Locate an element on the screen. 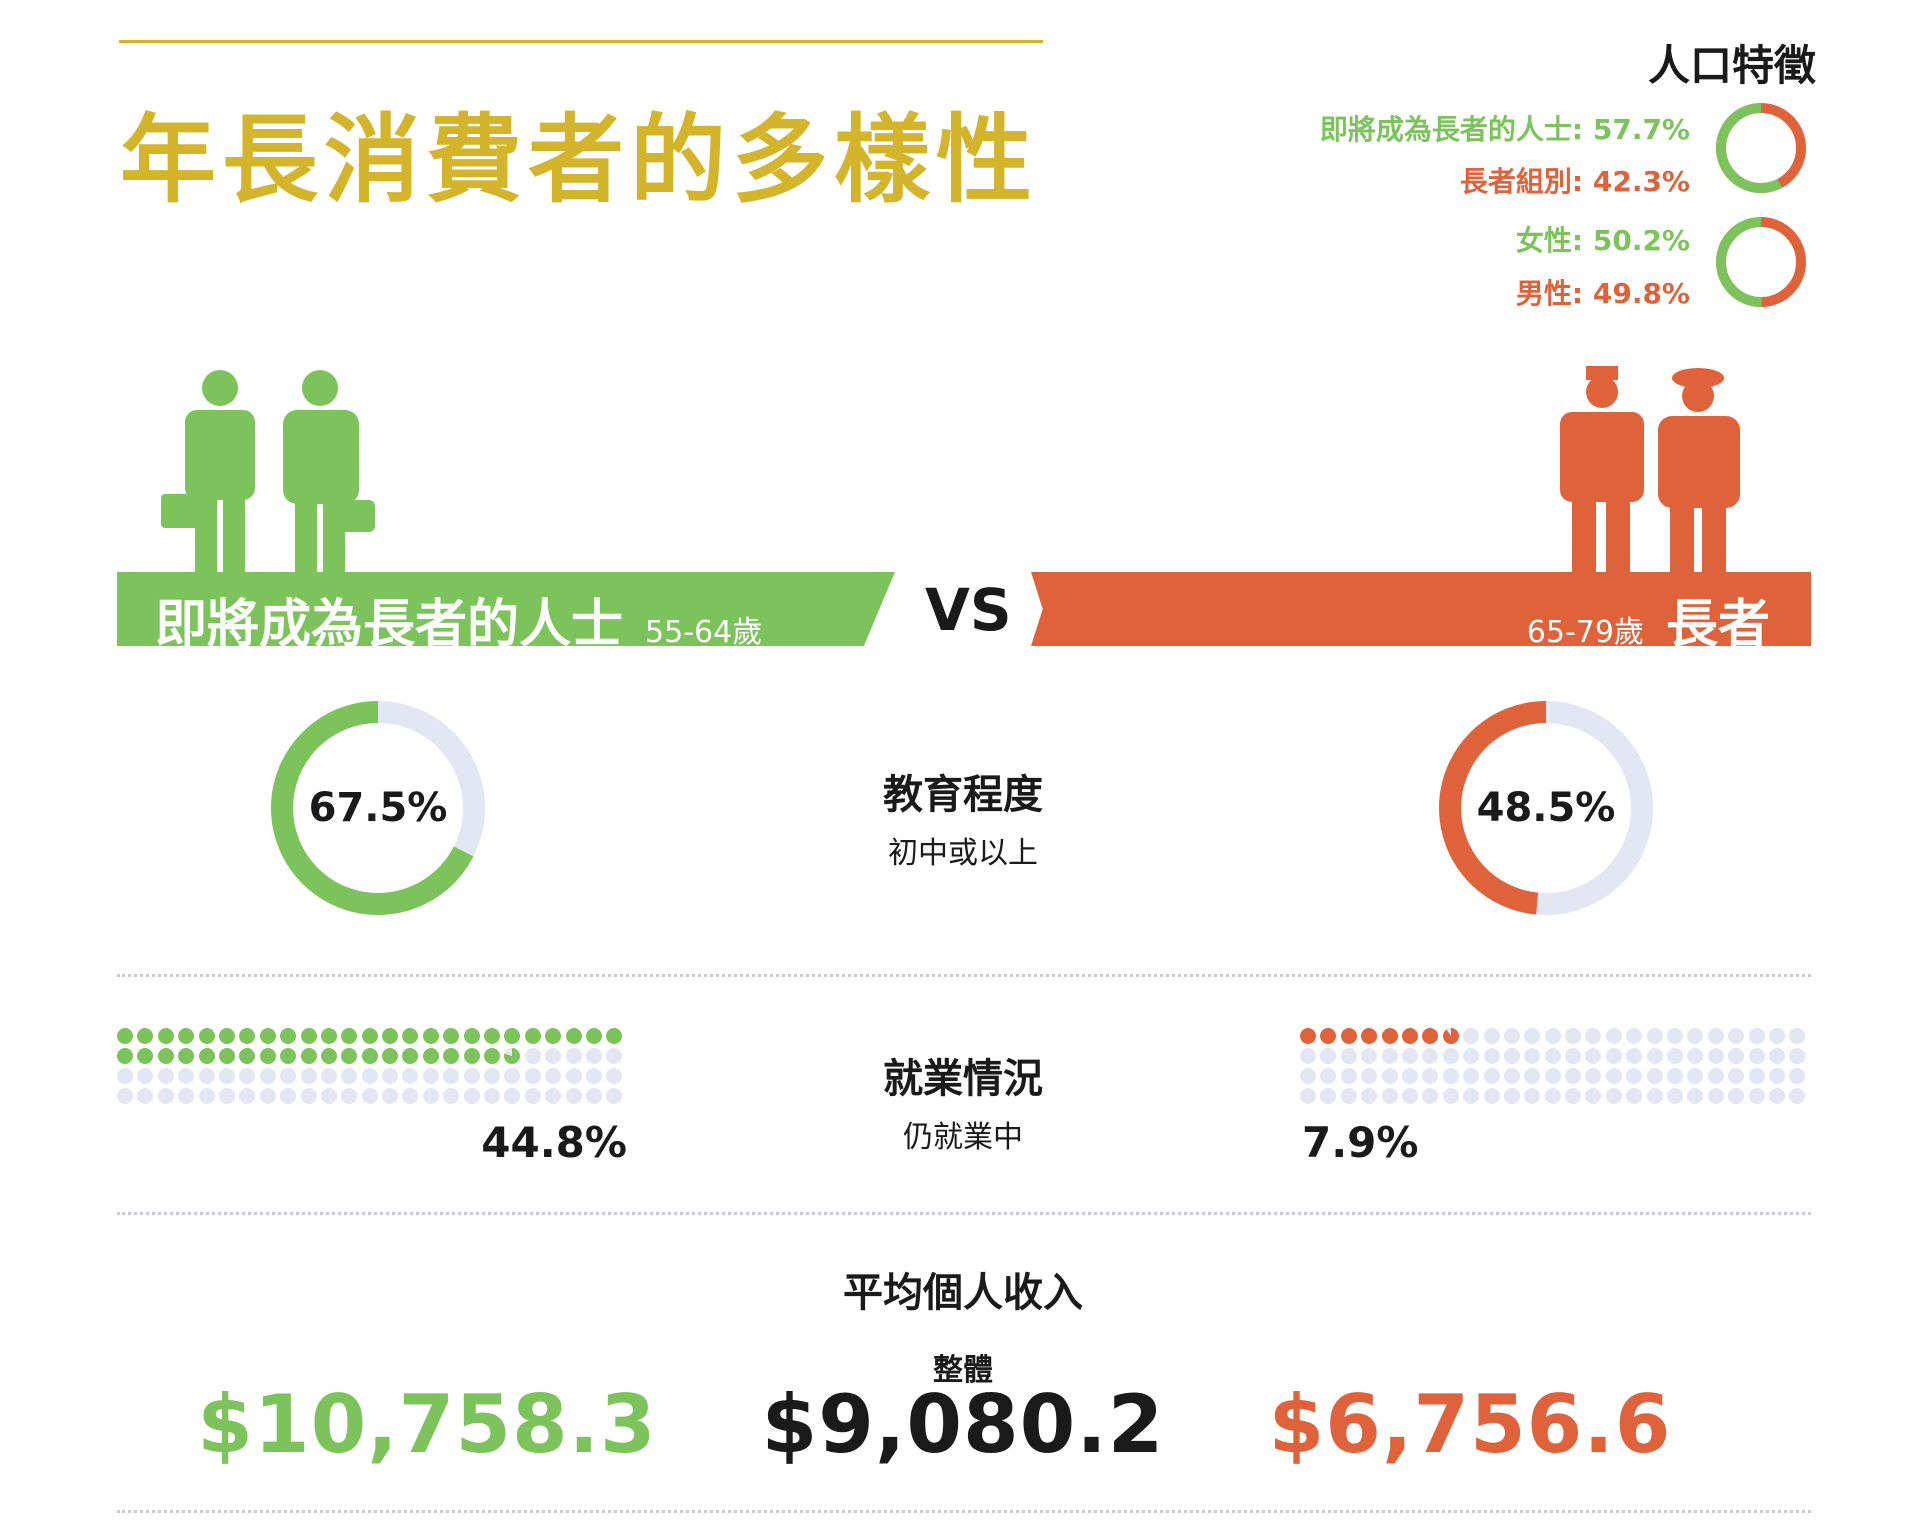 This screenshot has height=1527, width=1920. title-rule is located at coordinates (581, 41).